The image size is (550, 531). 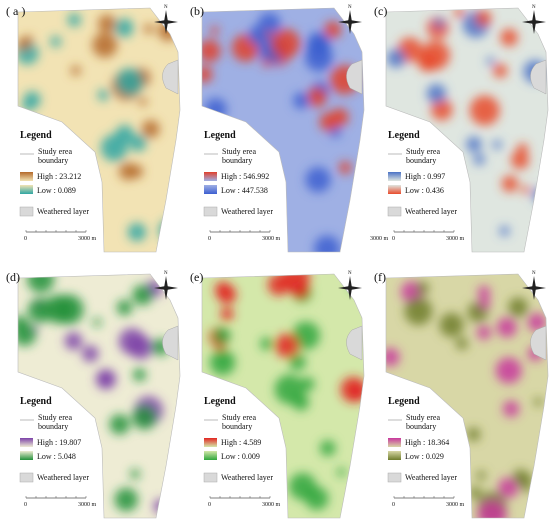 I want to click on north-arrow, so click(x=166, y=288).